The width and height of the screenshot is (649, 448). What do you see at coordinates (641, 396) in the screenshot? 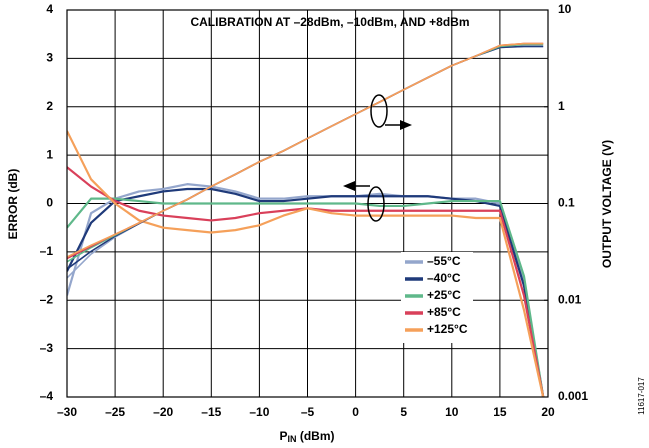
I see `figure-code: 11617-017` at bounding box center [641, 396].